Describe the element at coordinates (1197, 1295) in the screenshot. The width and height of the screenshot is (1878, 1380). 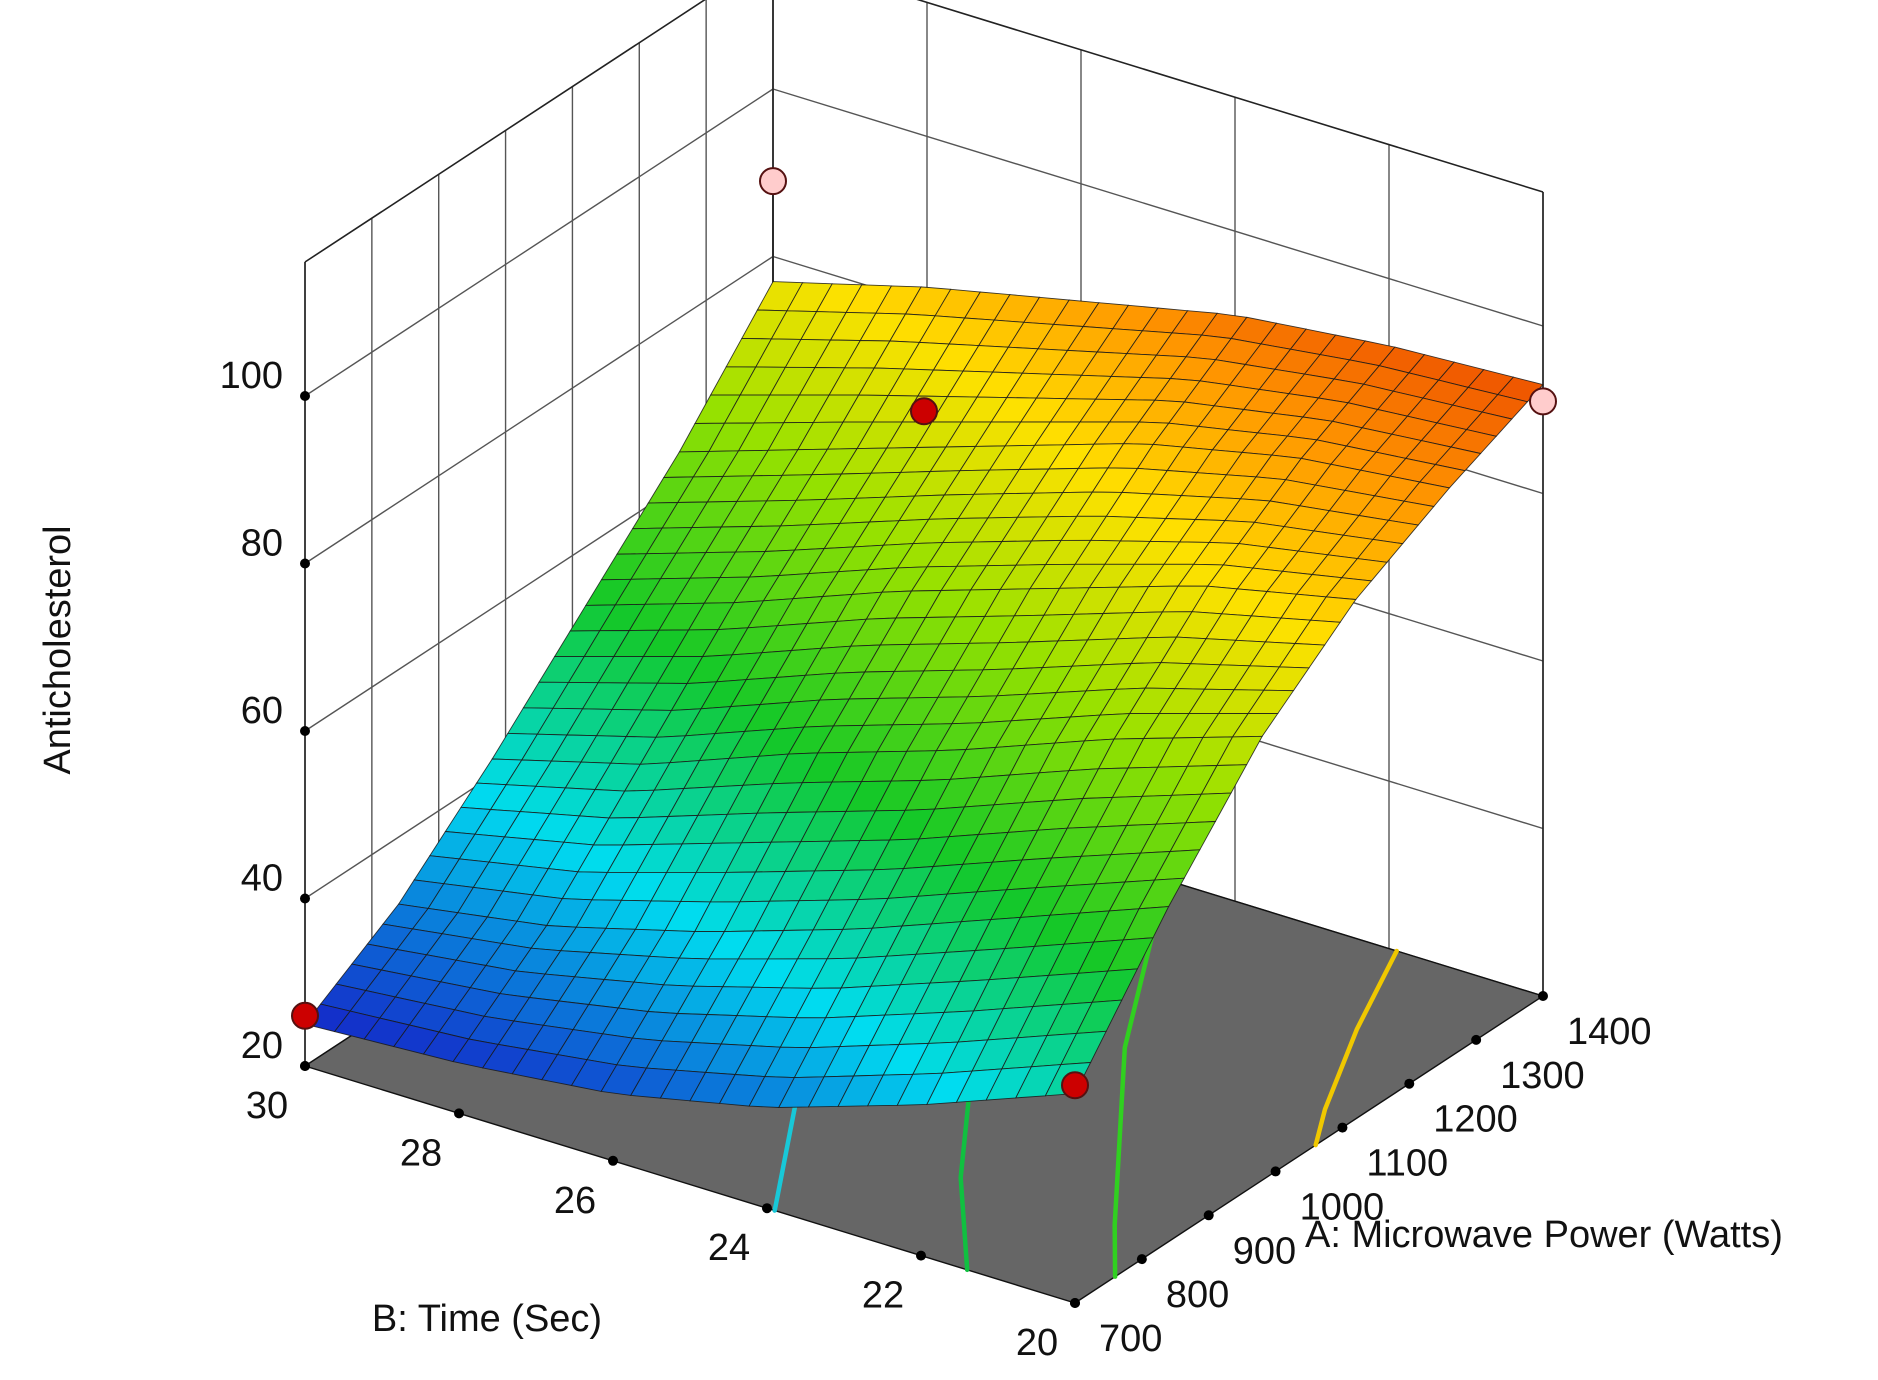
I see `a-tick-label: 800` at that location.